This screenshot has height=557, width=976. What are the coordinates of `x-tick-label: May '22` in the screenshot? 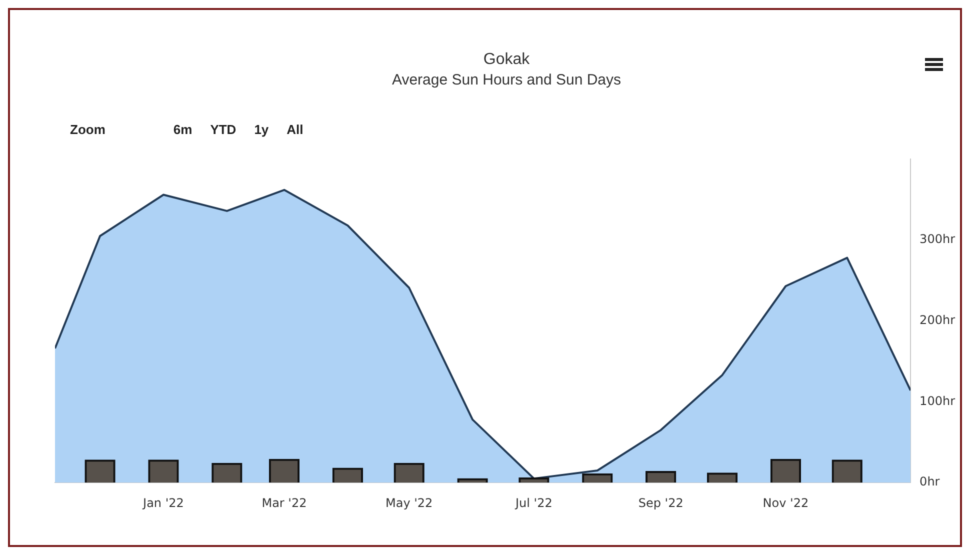 It's located at (409, 503).